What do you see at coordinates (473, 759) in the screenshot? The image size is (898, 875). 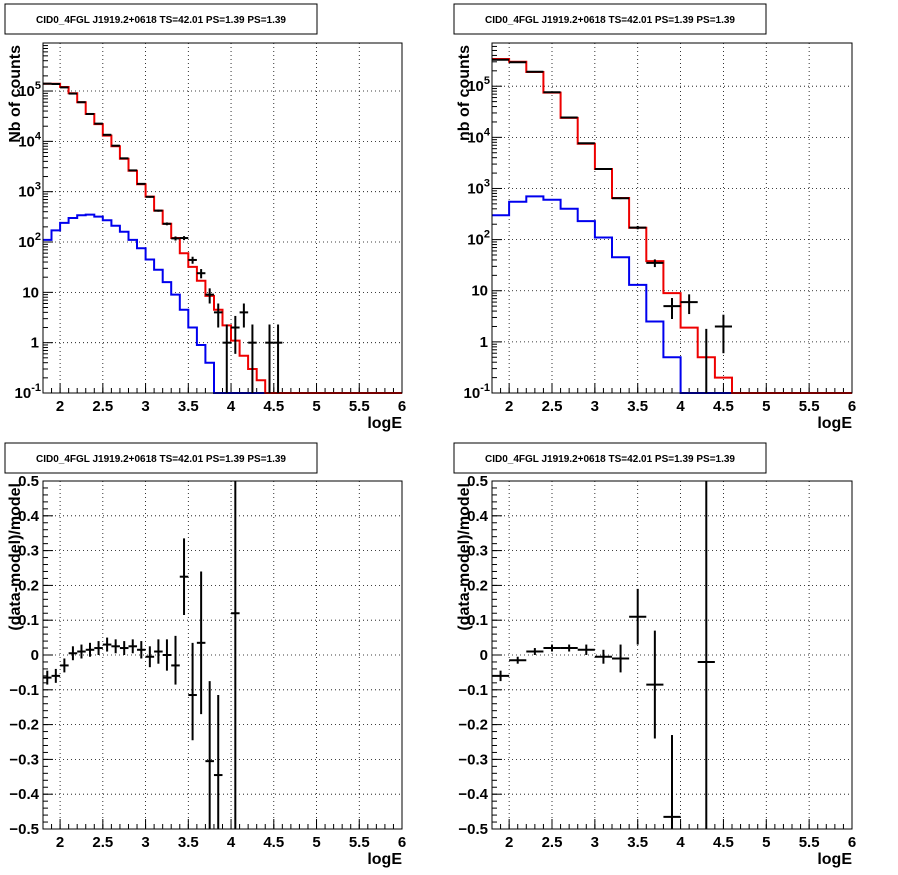 I see `y-tick-label: −0.3` at bounding box center [473, 759].